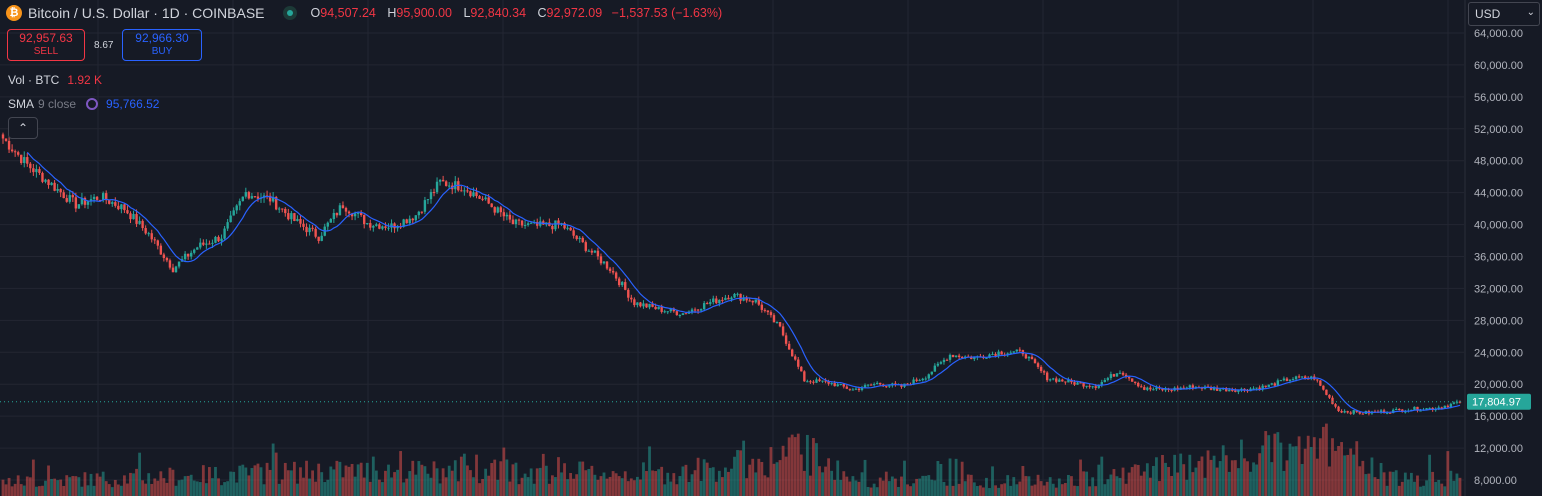  What do you see at coordinates (55, 80) in the screenshot?
I see `volume-indicator-legend: Vol · BTC 1.92 K` at bounding box center [55, 80].